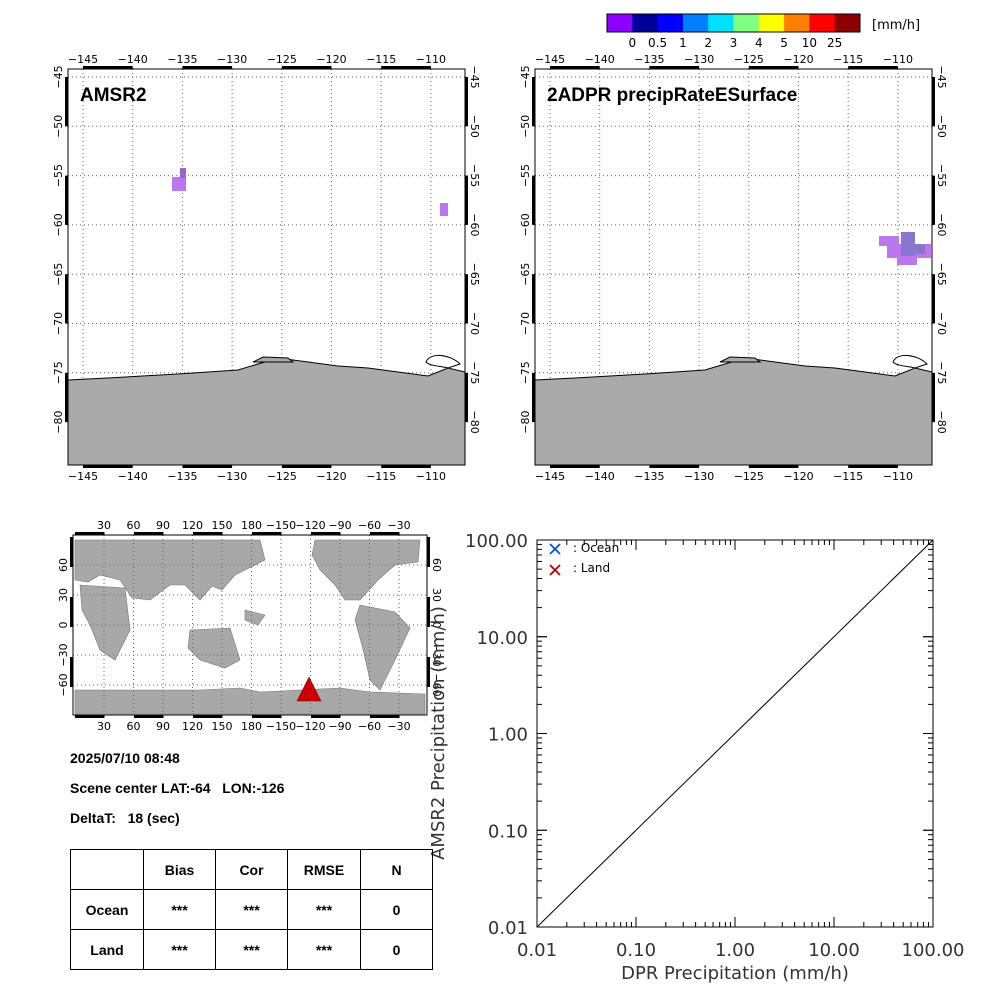 This screenshot has height=1000, width=1000. What do you see at coordinates (759, 43) in the screenshot?
I see `colorbar-tick-label: 4` at bounding box center [759, 43].